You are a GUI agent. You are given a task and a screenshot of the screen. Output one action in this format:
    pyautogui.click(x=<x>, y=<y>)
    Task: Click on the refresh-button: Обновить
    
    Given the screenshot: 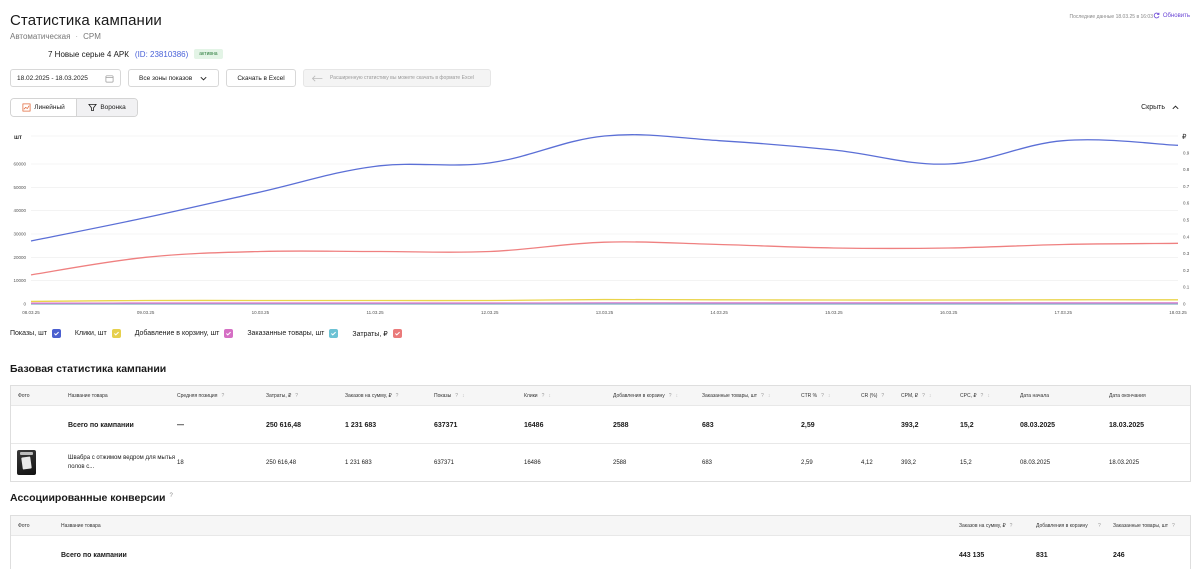 What is the action you would take?
    pyautogui.click(x=1171, y=15)
    